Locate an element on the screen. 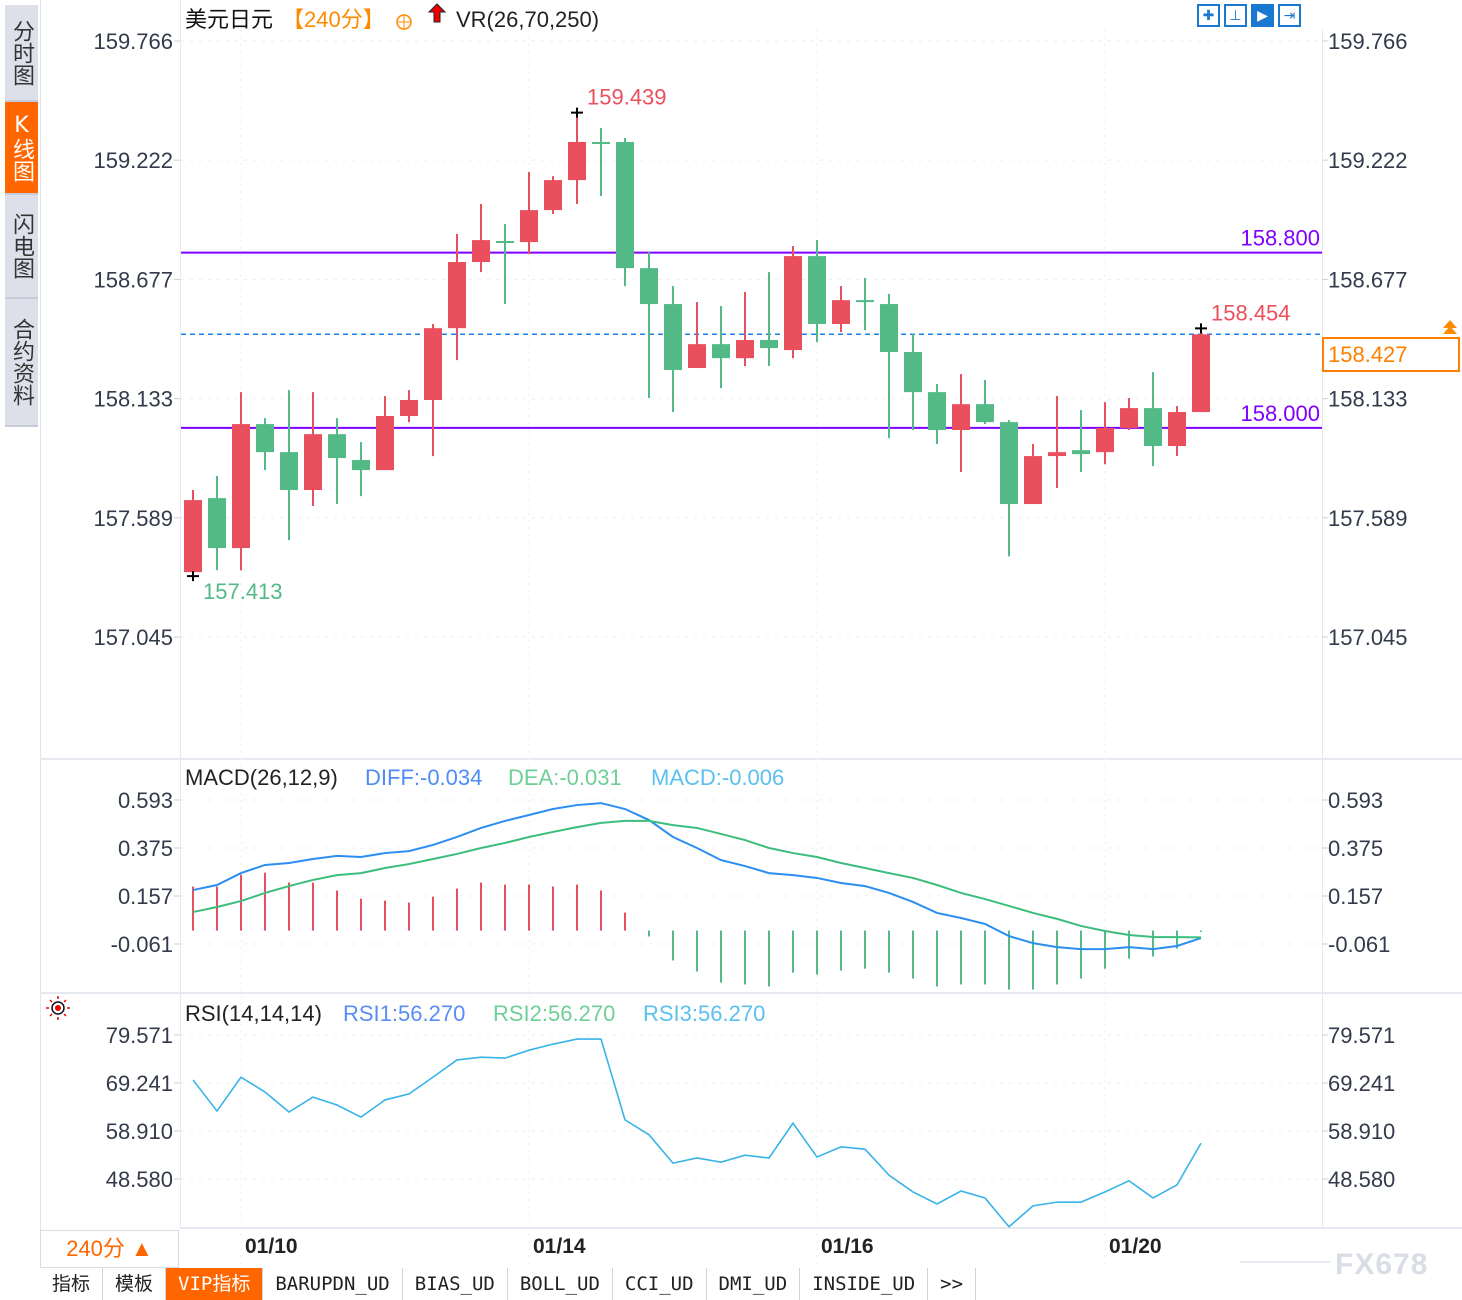 This screenshot has width=1462, height=1300. axis-tick-label-right: 157.589 is located at coordinates (1368, 518).